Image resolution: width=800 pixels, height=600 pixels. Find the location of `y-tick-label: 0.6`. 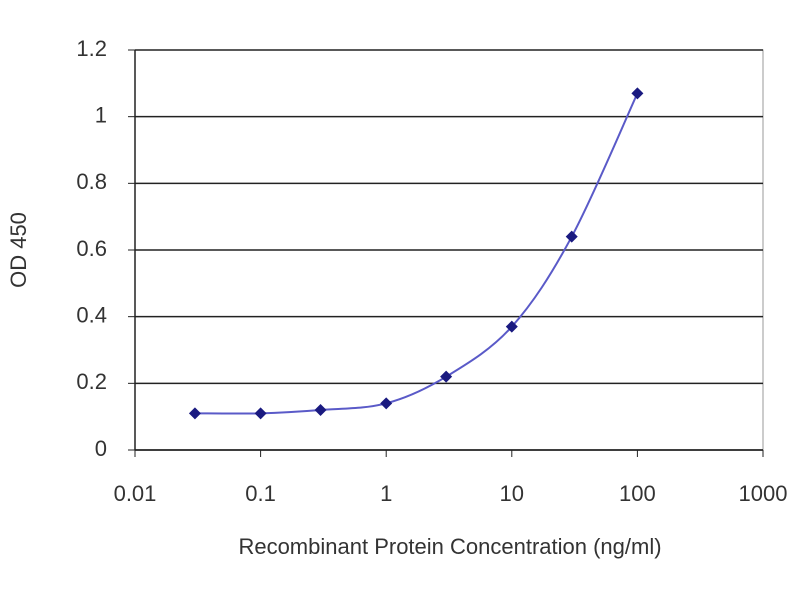

y-tick-label: 0.6 is located at coordinates (91, 248).